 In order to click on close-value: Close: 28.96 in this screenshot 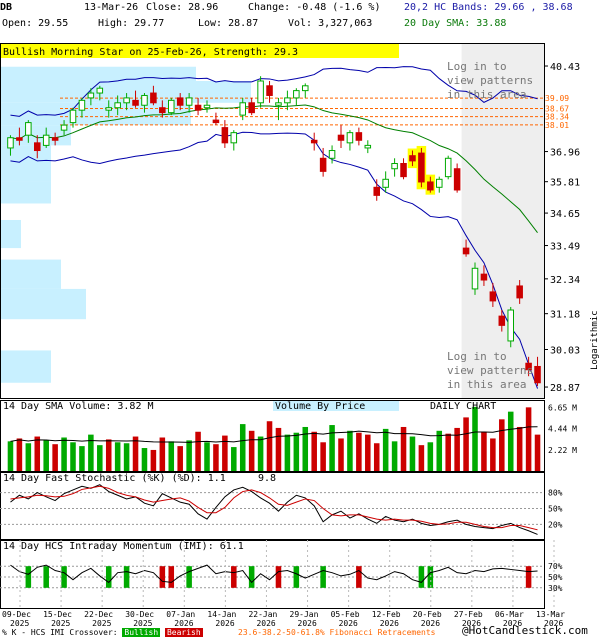, I will do `click(182, 7)`.